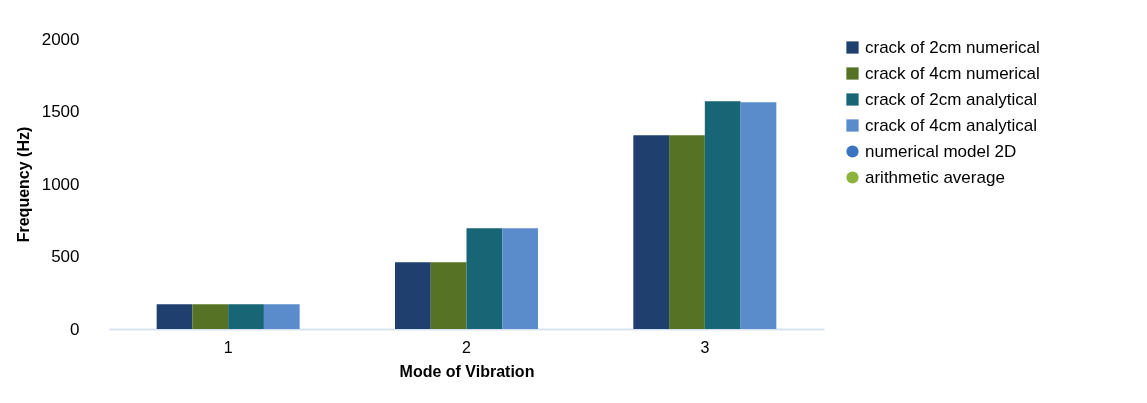 The width and height of the screenshot is (1147, 403). What do you see at coordinates (60, 39) in the screenshot?
I see `y-tick-label: 2000` at bounding box center [60, 39].